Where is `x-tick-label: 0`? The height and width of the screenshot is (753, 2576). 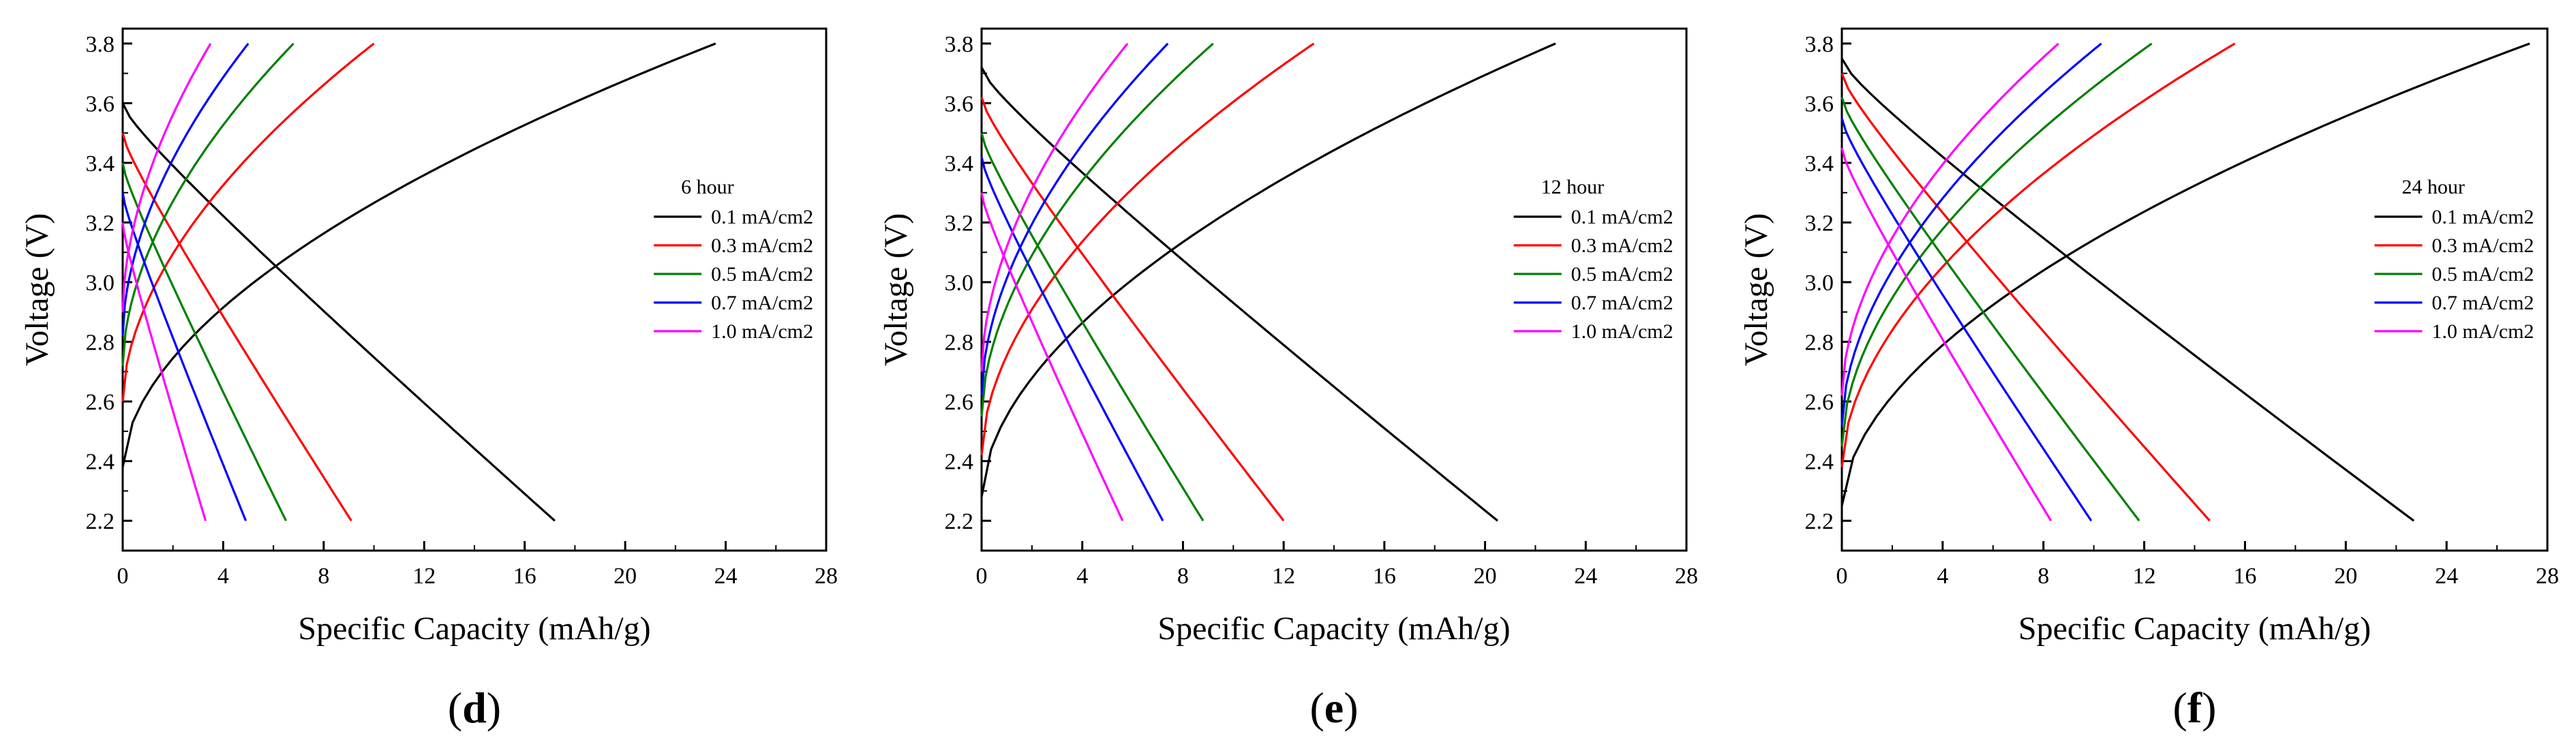
x-tick-label: 0 is located at coordinates (982, 576).